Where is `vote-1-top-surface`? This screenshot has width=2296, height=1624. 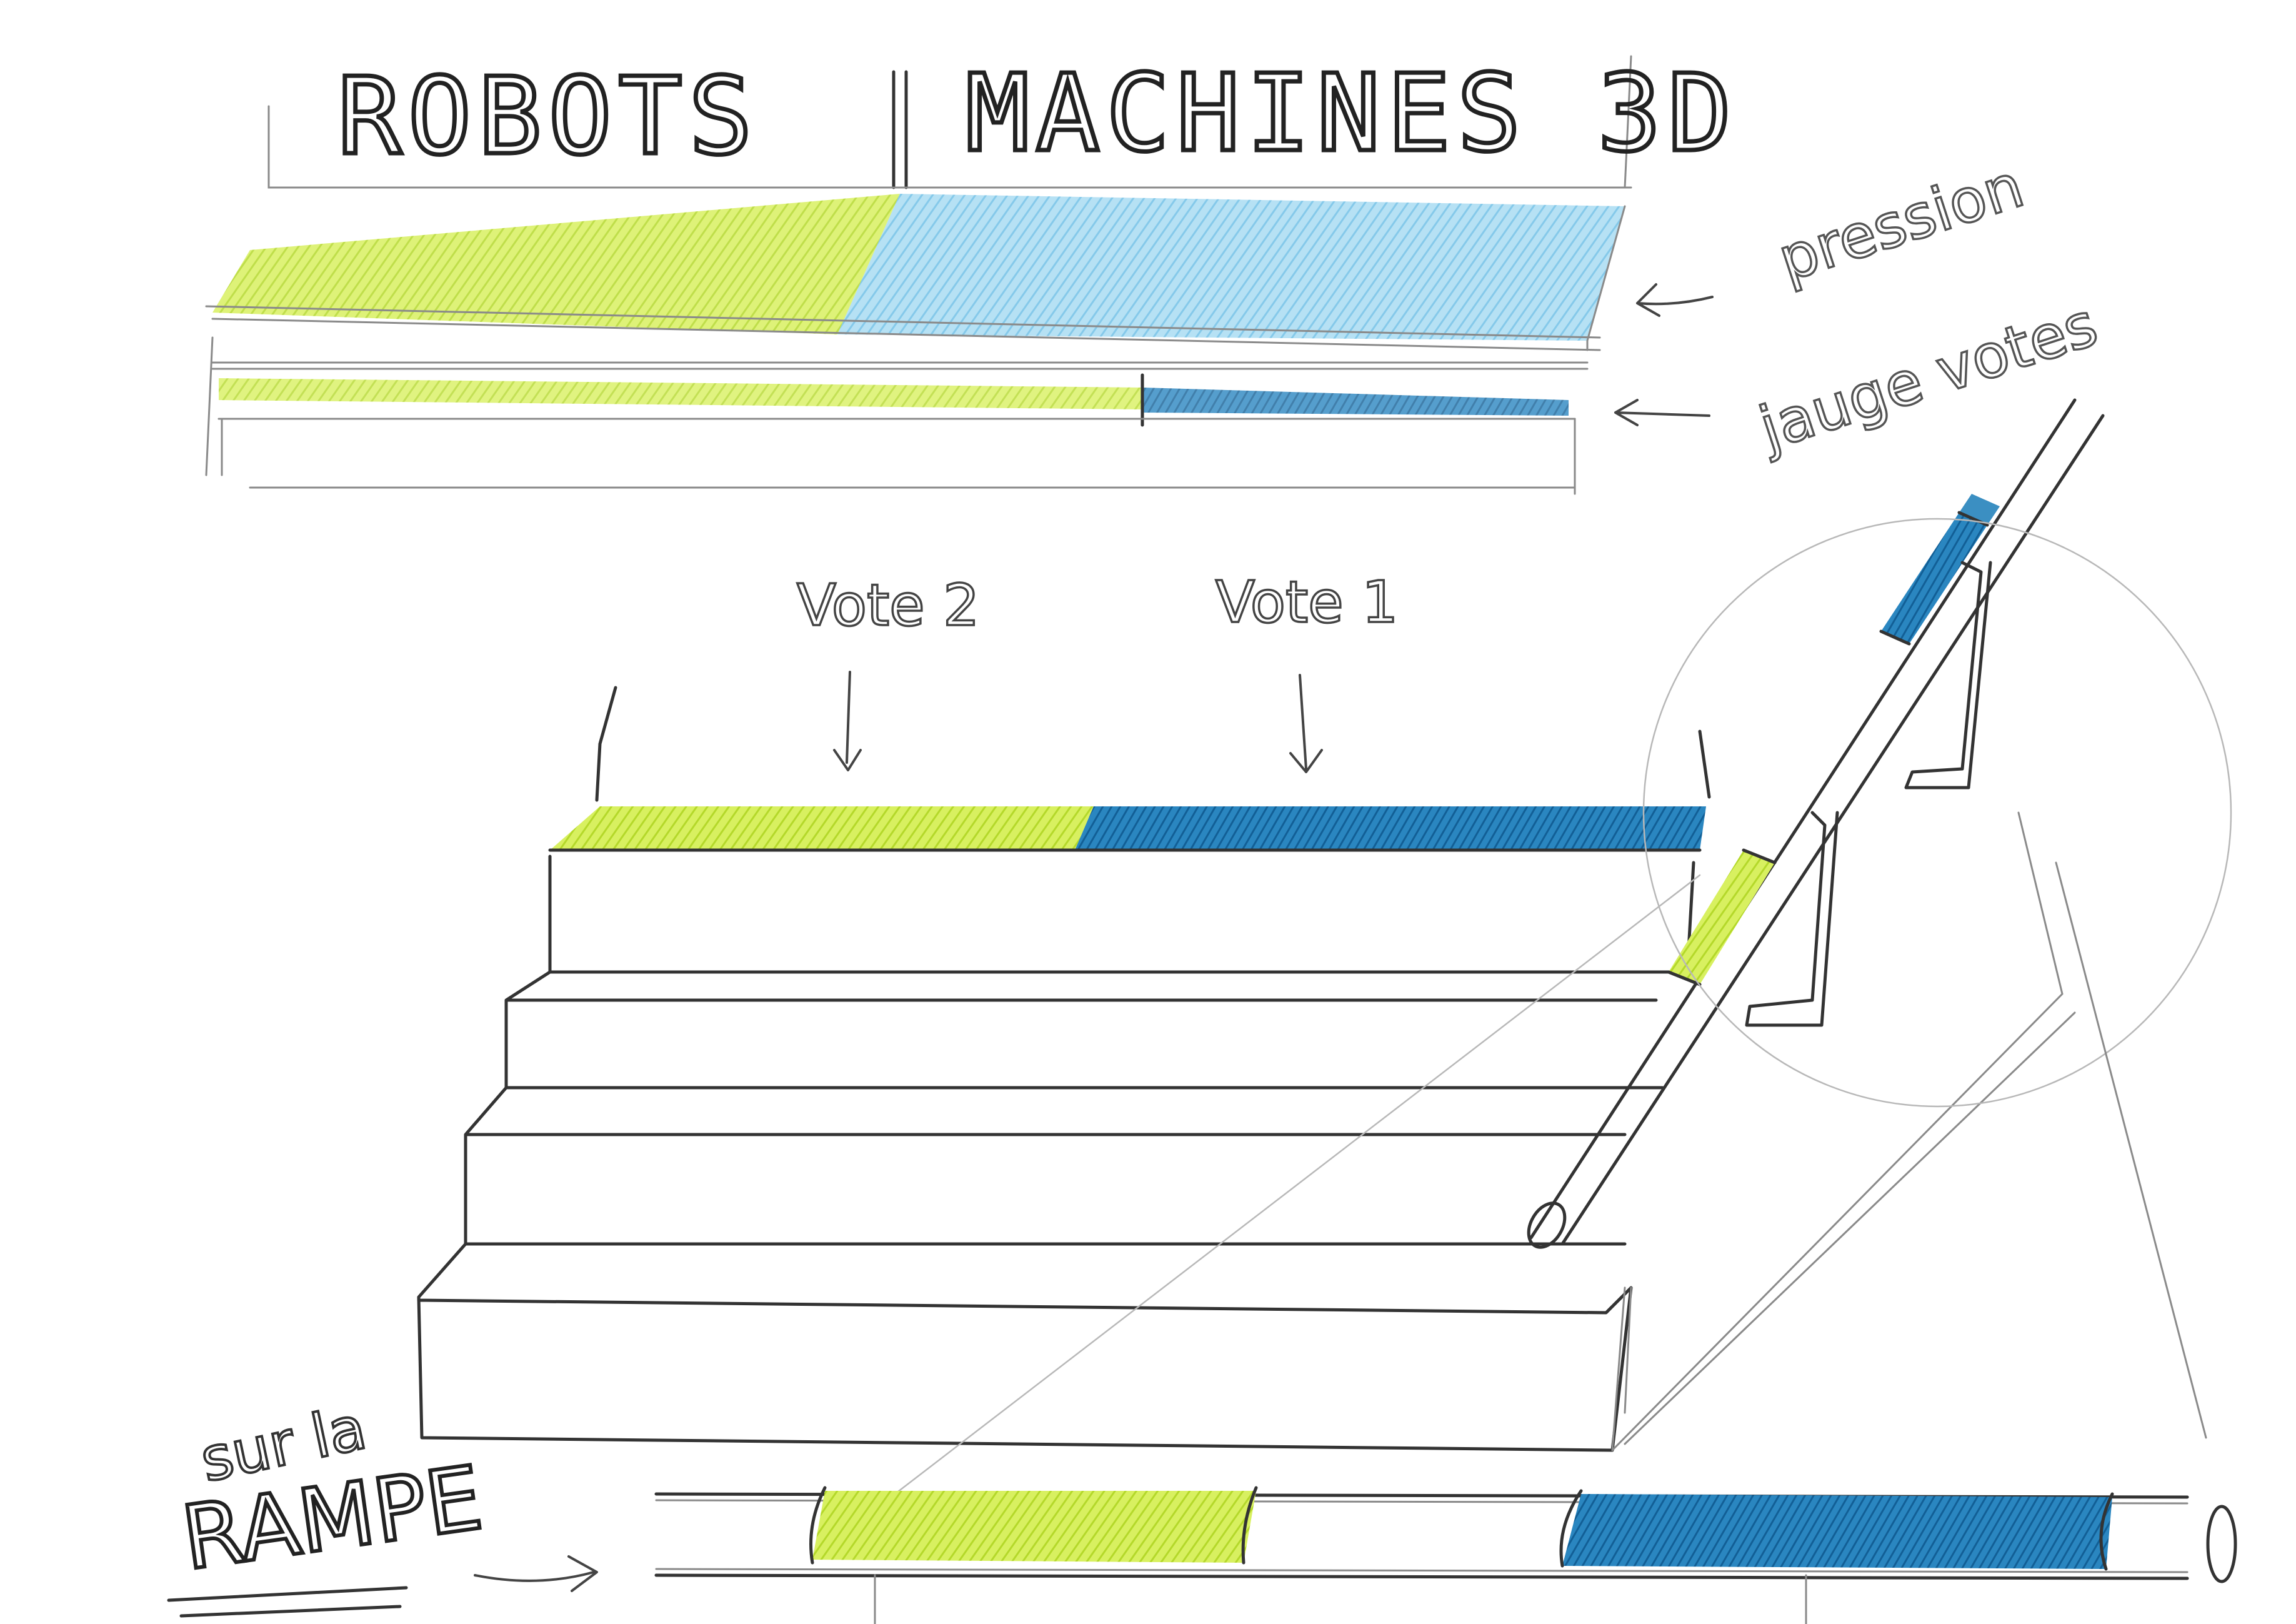 vote-1-top-surface is located at coordinates (1390, 828).